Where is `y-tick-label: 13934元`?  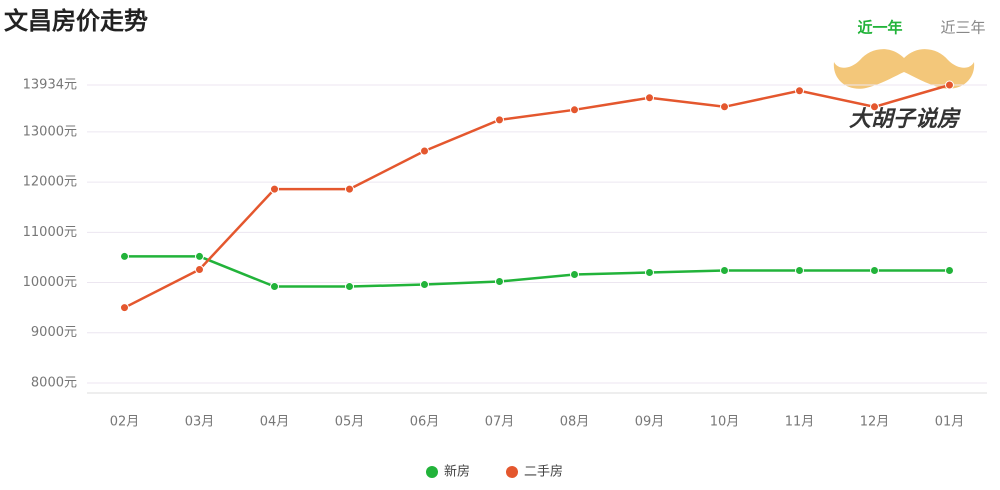 y-tick-label: 13934元 is located at coordinates (50, 85).